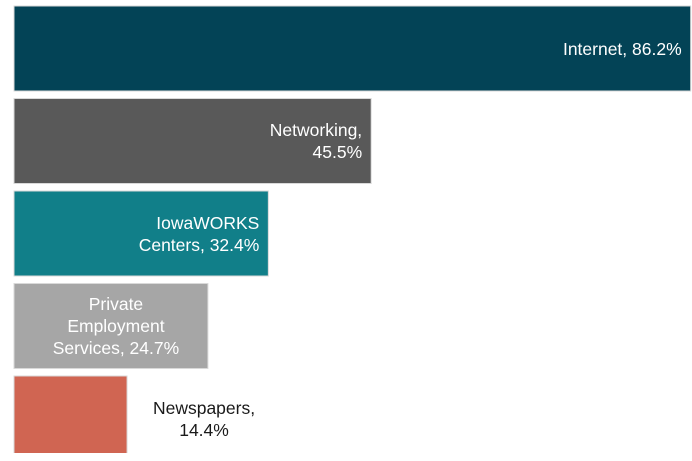 The width and height of the screenshot is (692, 461). I want to click on bar-iowaworks-centers, so click(141, 233).